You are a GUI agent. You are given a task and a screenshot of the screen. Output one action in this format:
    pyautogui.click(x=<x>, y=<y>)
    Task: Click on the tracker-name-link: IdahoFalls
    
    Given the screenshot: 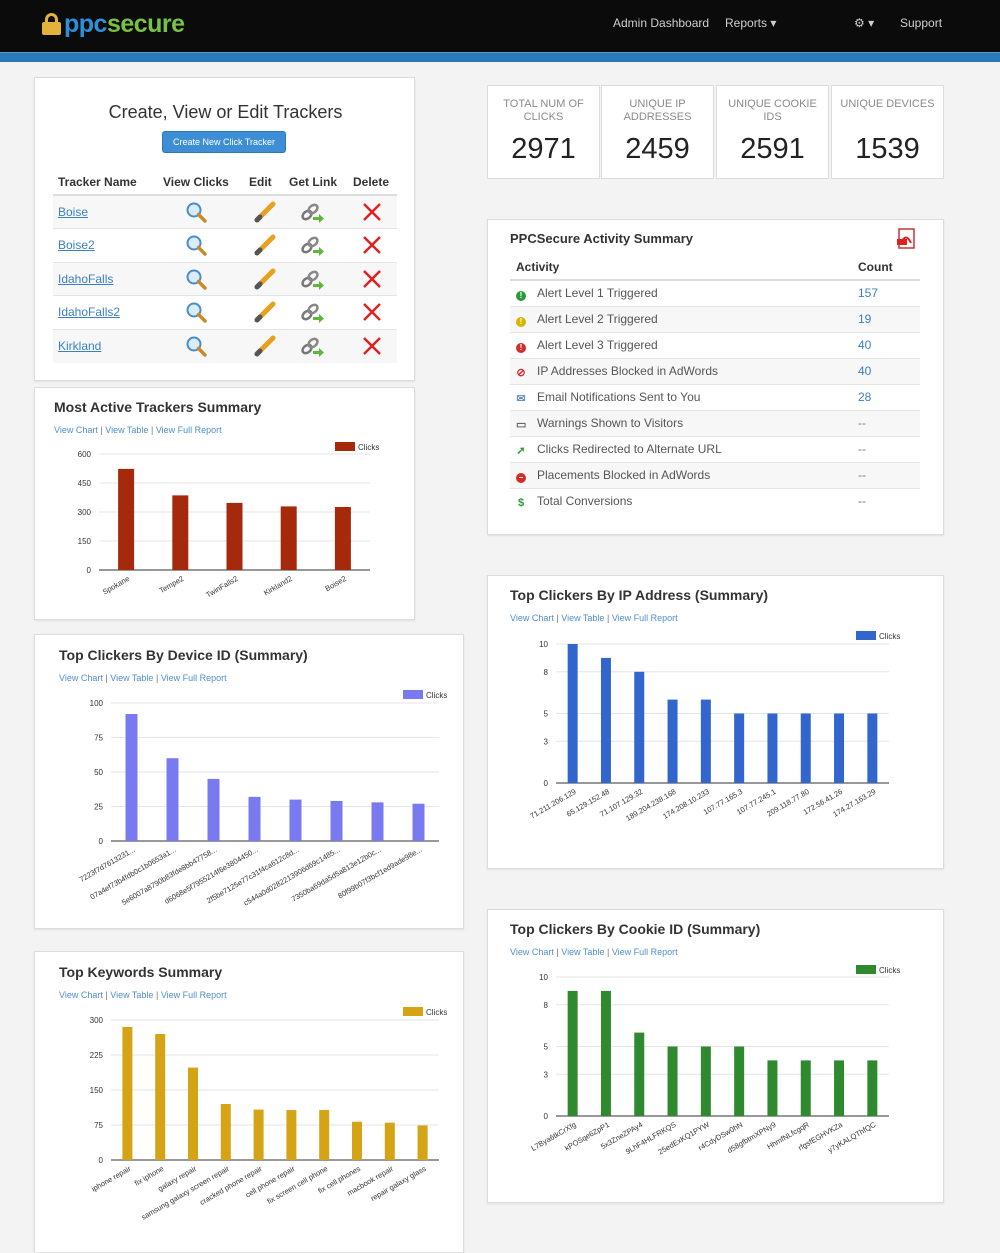 What is the action you would take?
    pyautogui.click(x=86, y=278)
    